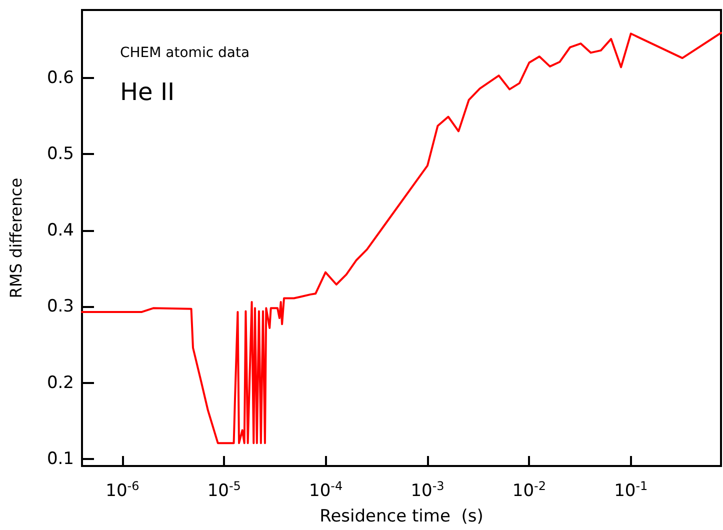 The height and width of the screenshot is (530, 723). Describe the element at coordinates (185, 53) in the screenshot. I see `annotation: CHEM atomic data` at that location.